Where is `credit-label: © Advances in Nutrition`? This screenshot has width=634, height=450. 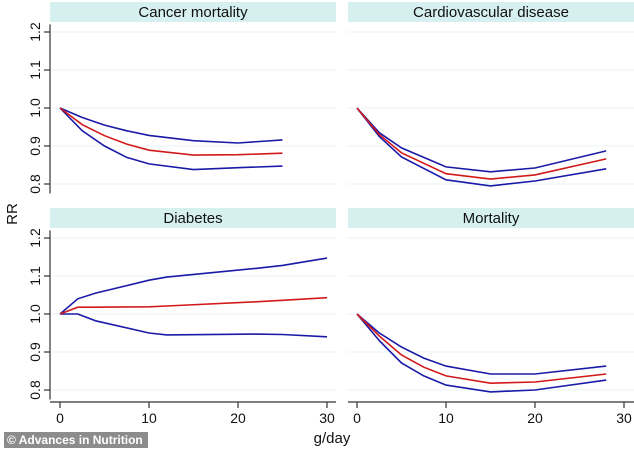
credit-label: © Advances in Nutrition is located at coordinates (76, 440).